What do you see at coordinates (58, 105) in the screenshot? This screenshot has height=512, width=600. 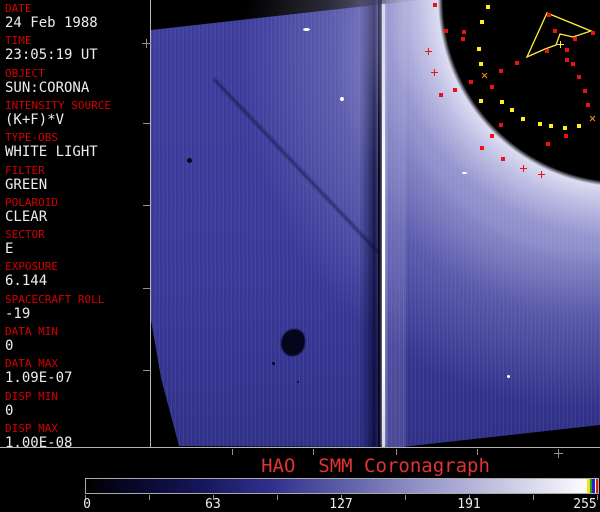 I see `field-label: INTENSITY SOURCE` at bounding box center [58, 105].